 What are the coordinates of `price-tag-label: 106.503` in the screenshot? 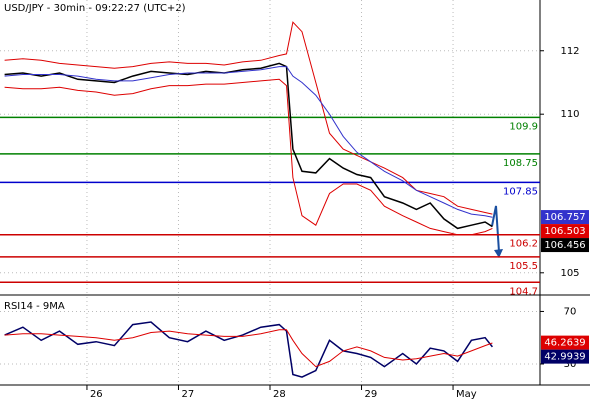 It's located at (564, 231).